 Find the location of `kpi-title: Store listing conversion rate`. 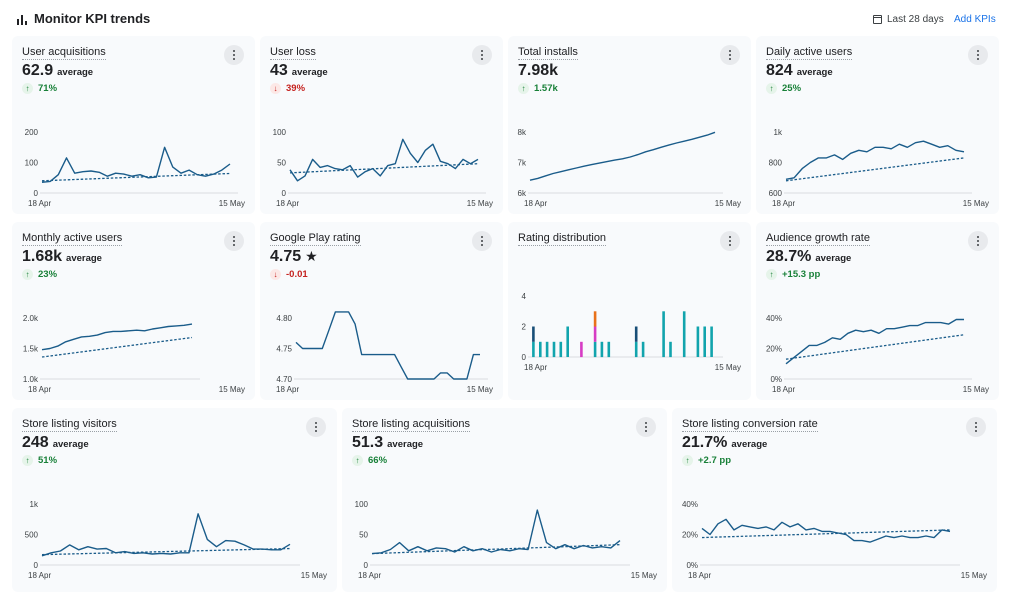

kpi-title: Store listing conversion rate is located at coordinates (750, 425).